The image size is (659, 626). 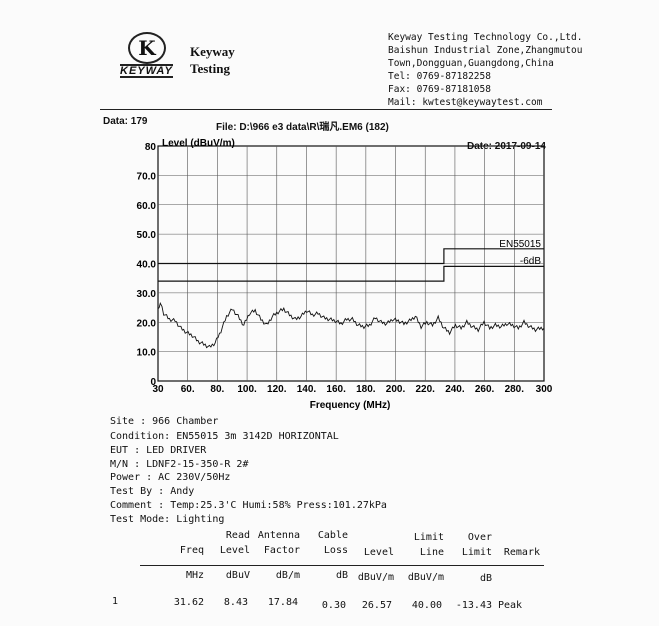 I want to click on unit-level: dBuV/m, so click(x=375, y=577).